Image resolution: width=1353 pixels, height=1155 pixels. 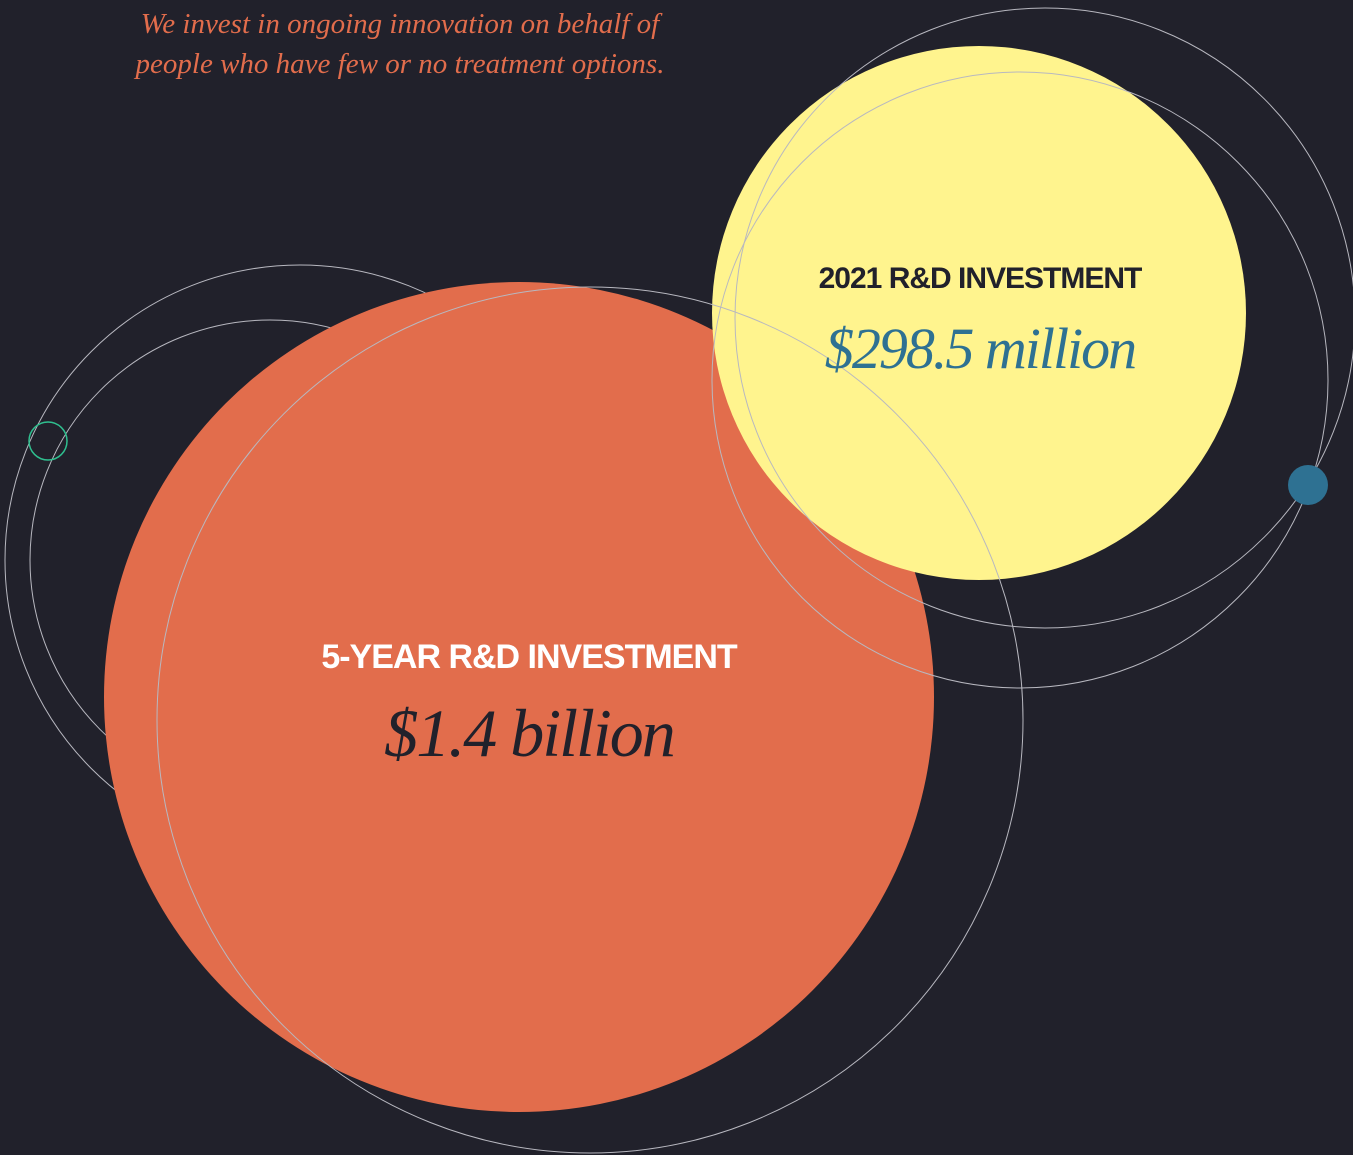 I want to click on annual-label: 2021 R&D INVESTMENT, so click(x=980, y=278).